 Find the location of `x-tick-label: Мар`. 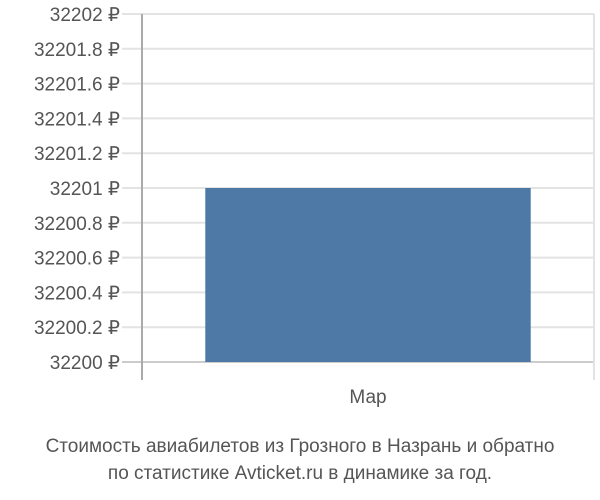

x-tick-label: Мар is located at coordinates (367, 397).